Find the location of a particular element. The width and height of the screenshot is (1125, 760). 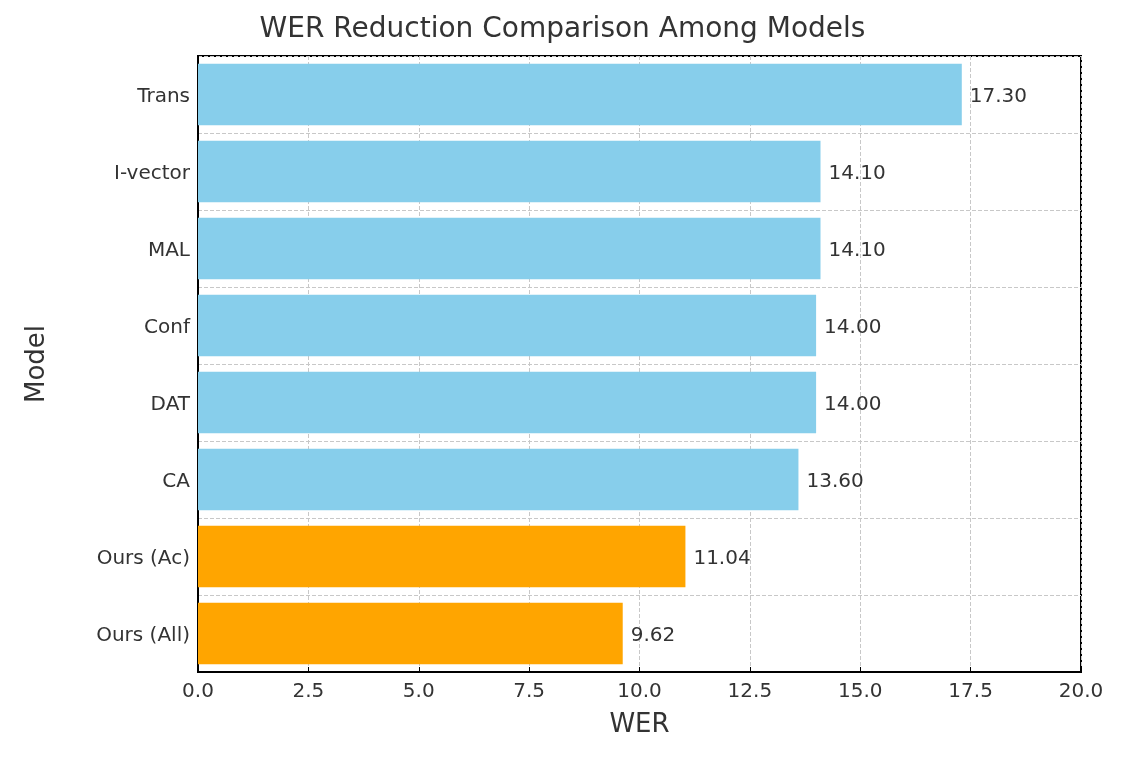

x-tick-label: 0.0 is located at coordinates (198, 690).